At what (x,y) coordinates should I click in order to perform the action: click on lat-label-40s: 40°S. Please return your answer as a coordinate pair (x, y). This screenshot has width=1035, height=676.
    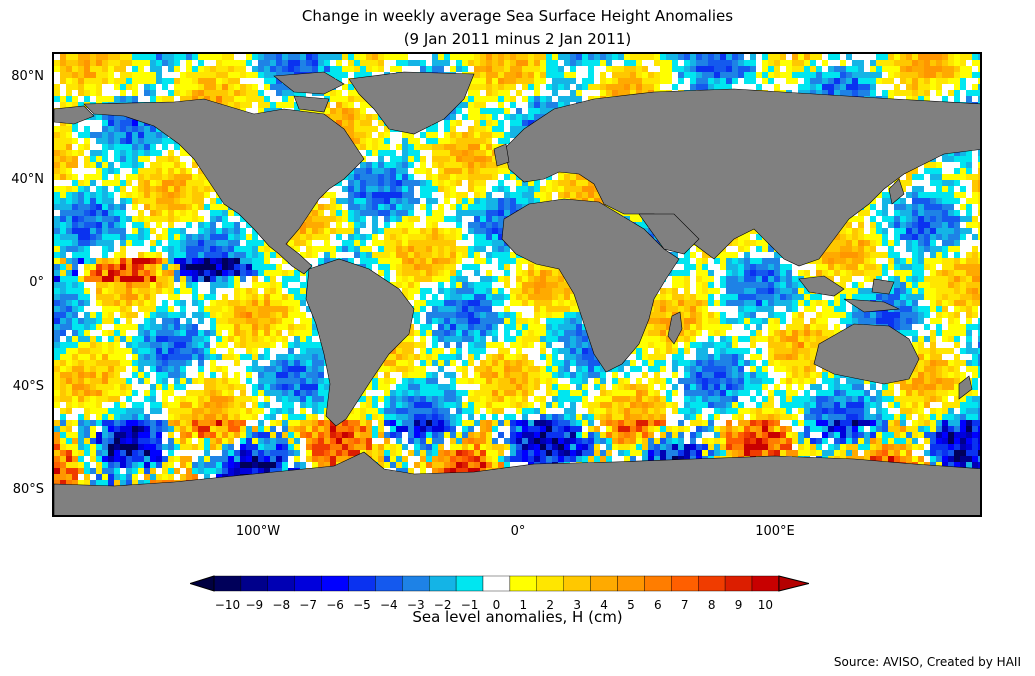
    Looking at the image, I should click on (28, 386).